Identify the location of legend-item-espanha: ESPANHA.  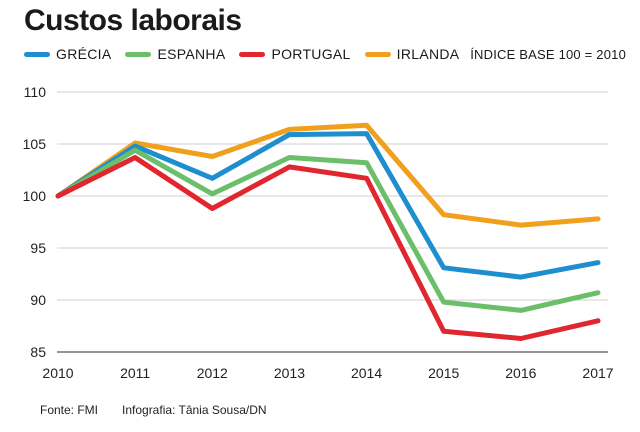
(175, 54).